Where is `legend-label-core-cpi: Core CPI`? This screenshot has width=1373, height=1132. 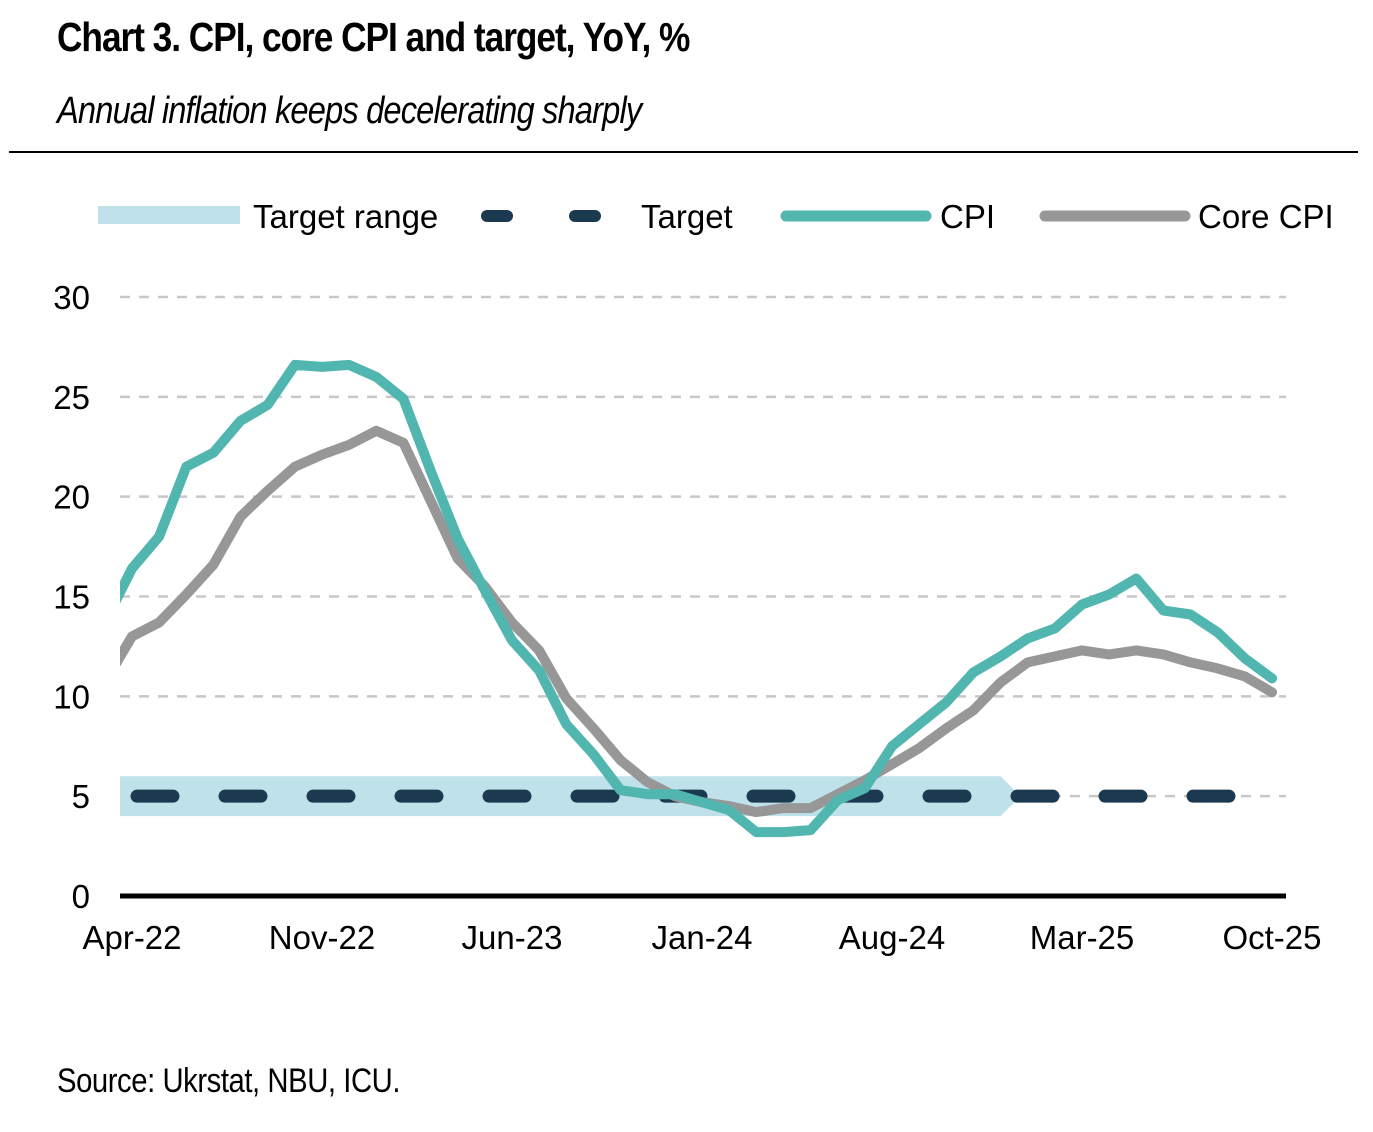 legend-label-core-cpi: Core CPI is located at coordinates (1266, 216).